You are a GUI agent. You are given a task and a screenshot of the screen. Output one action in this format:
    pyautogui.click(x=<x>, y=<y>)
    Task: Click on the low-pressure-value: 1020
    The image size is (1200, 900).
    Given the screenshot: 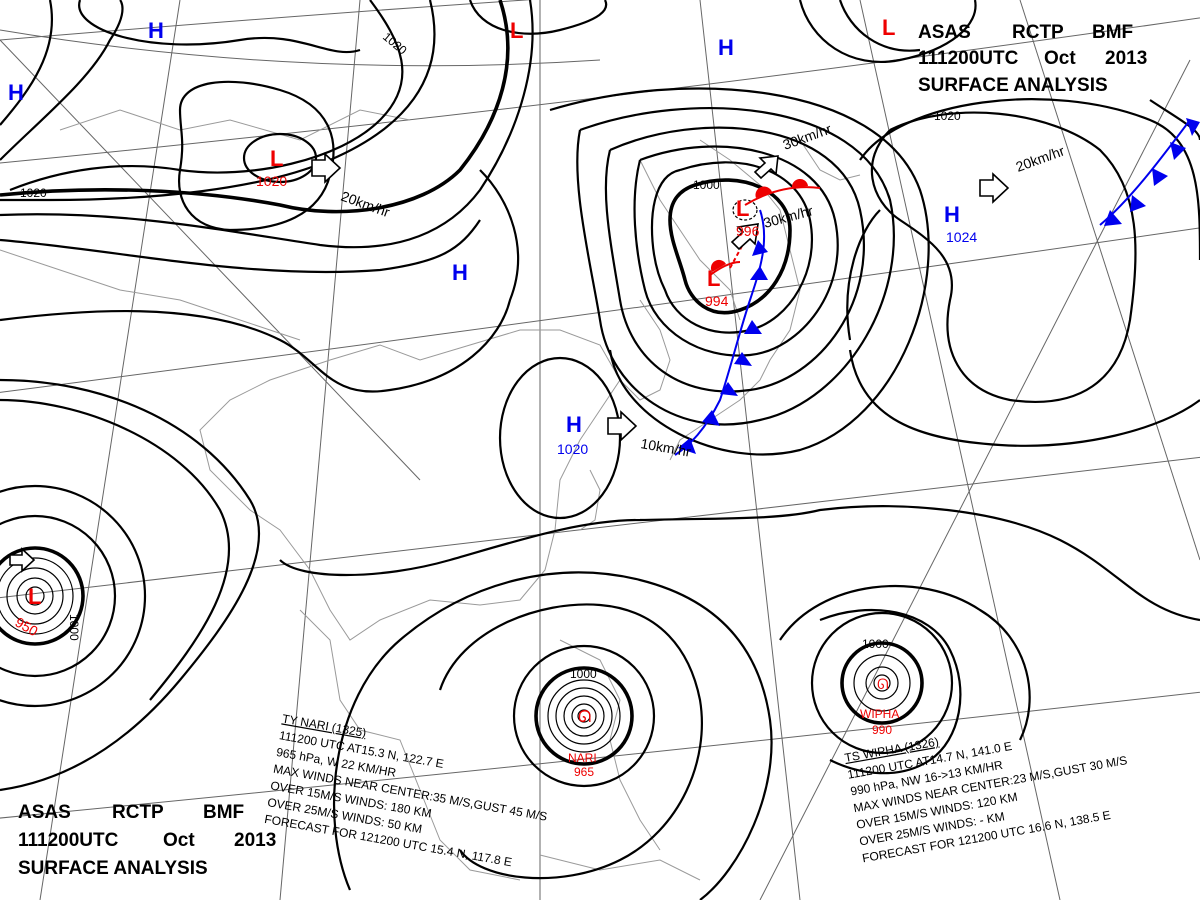 What is the action you would take?
    pyautogui.click(x=271, y=181)
    